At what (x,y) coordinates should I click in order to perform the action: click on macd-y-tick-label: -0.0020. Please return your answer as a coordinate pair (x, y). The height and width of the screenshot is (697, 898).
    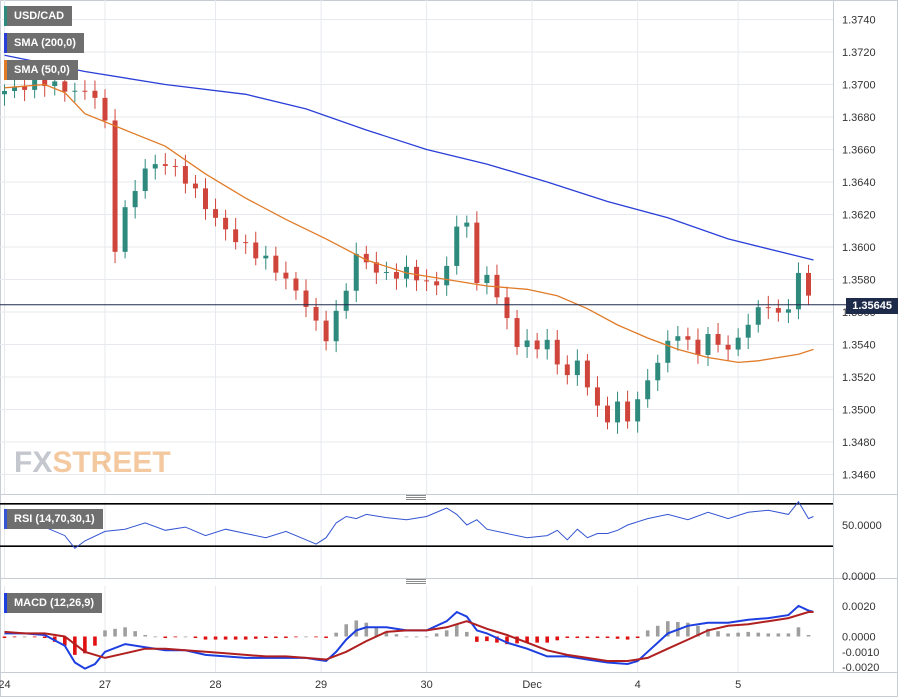
    Looking at the image, I should click on (860, 668).